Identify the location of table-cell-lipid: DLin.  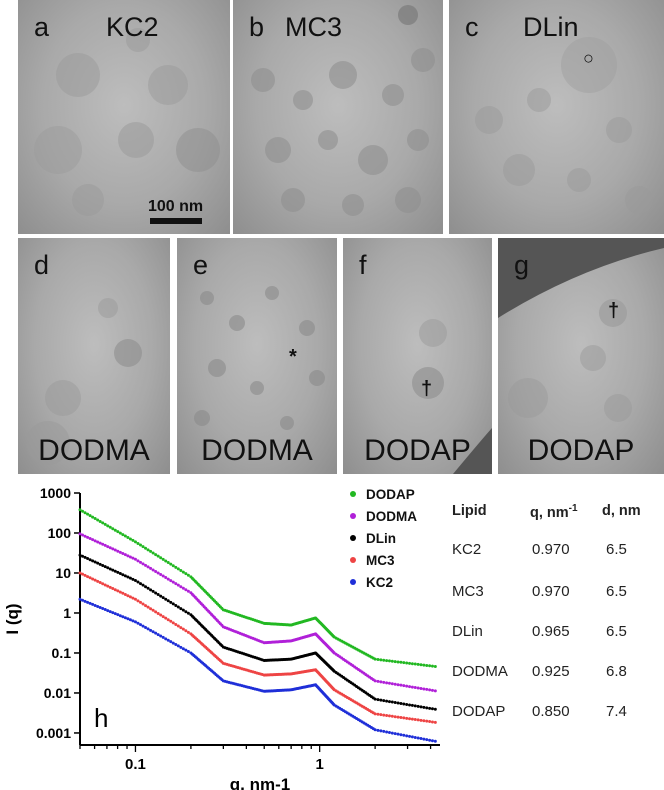
(467, 631).